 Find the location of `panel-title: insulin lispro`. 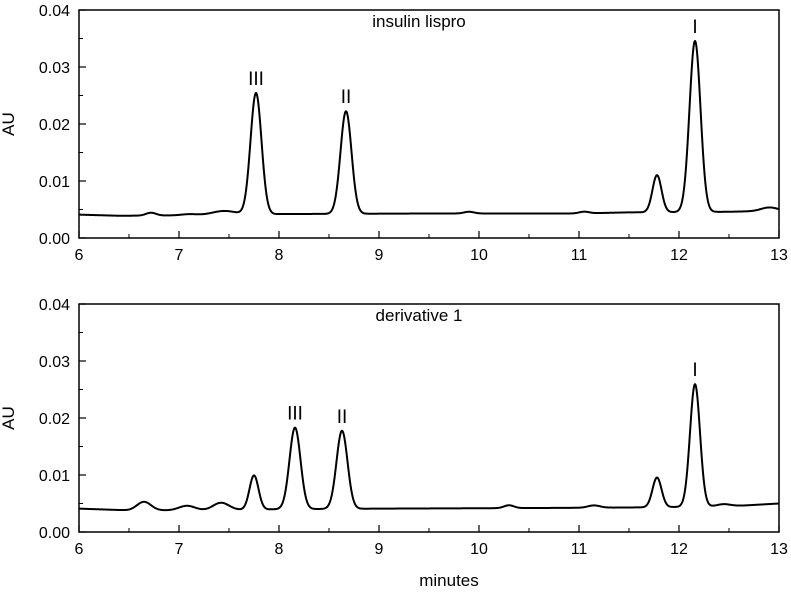

panel-title: insulin lispro is located at coordinates (419, 21).